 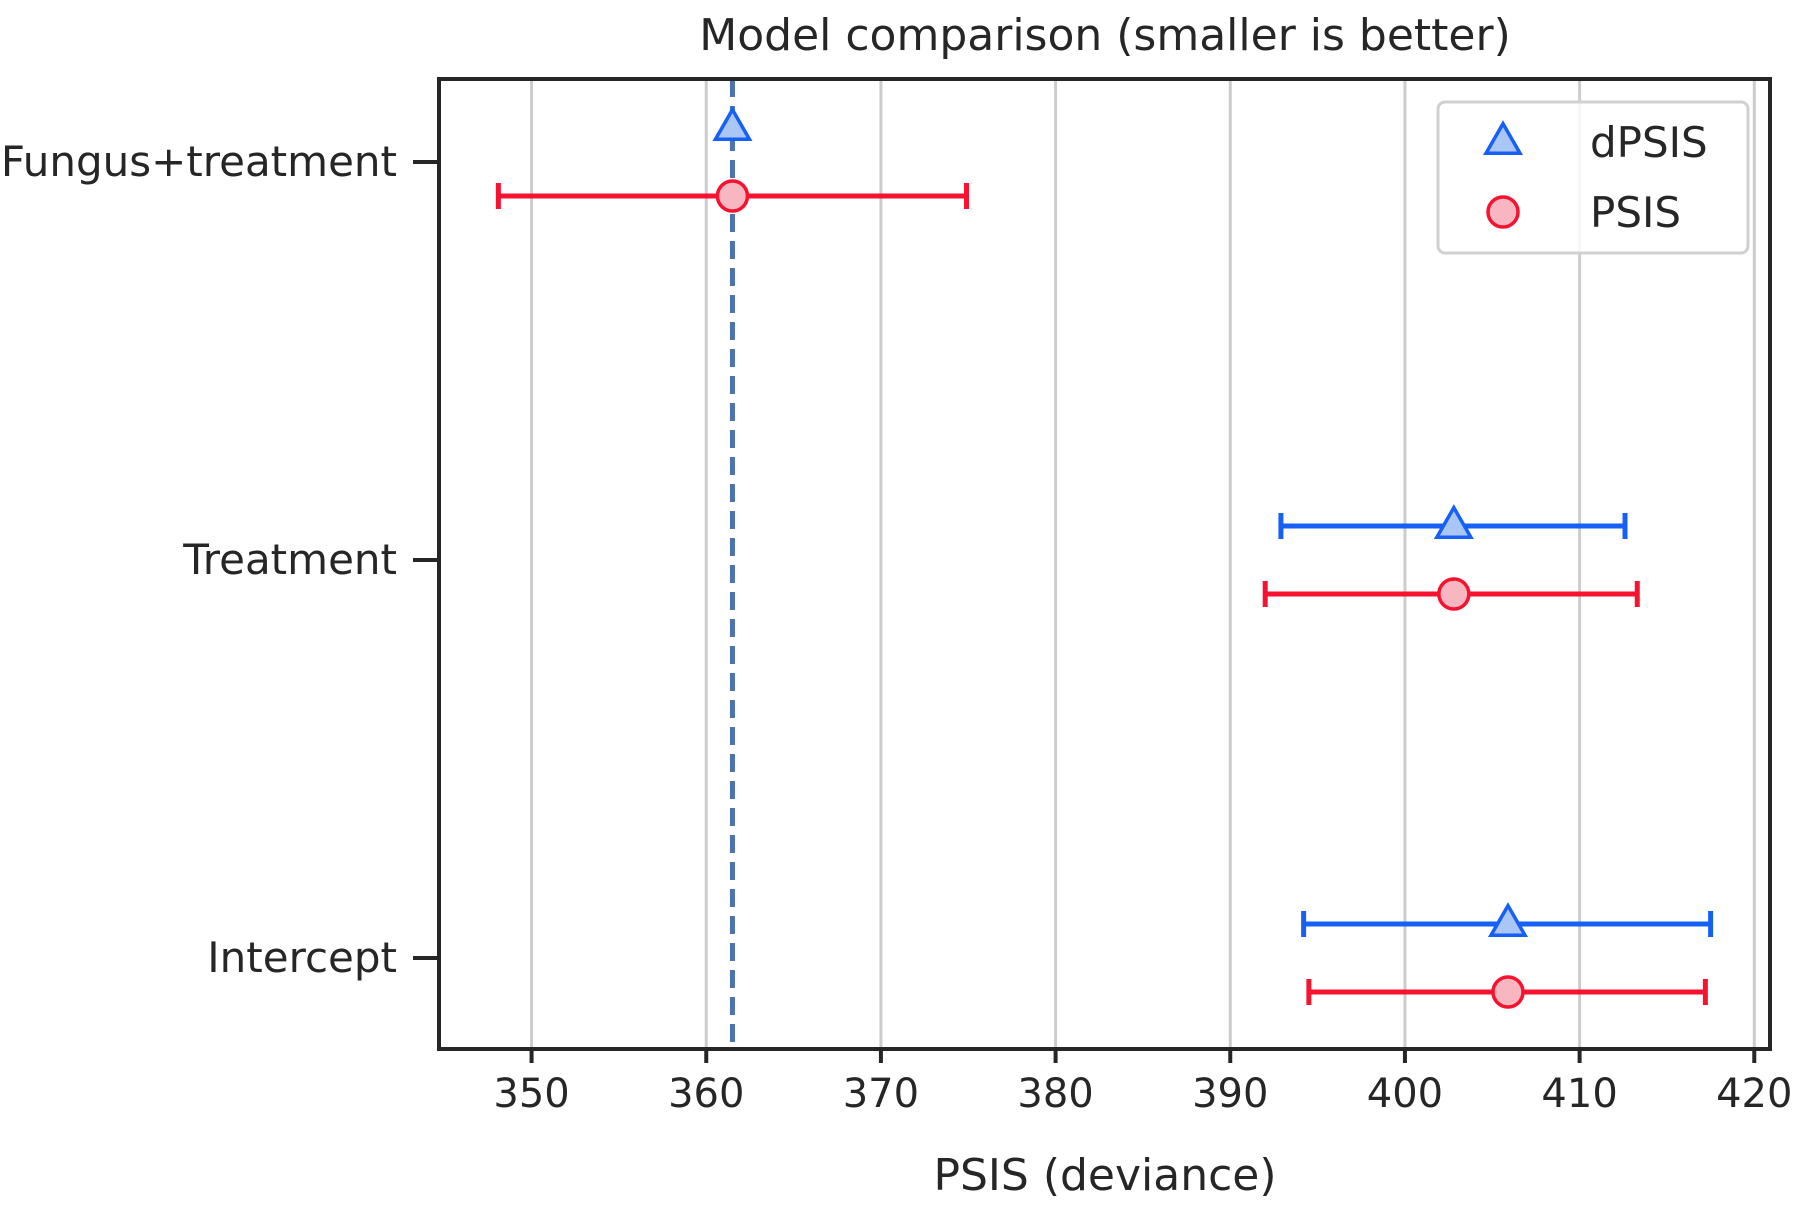 I want to click on legend-label: PSIS, so click(x=1635, y=212).